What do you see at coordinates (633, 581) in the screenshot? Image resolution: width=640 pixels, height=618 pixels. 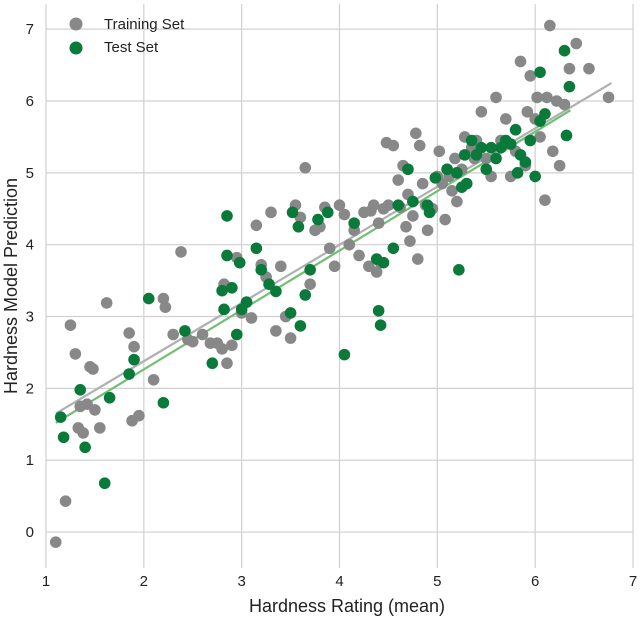 I see `x-tick-label: 7` at bounding box center [633, 581].